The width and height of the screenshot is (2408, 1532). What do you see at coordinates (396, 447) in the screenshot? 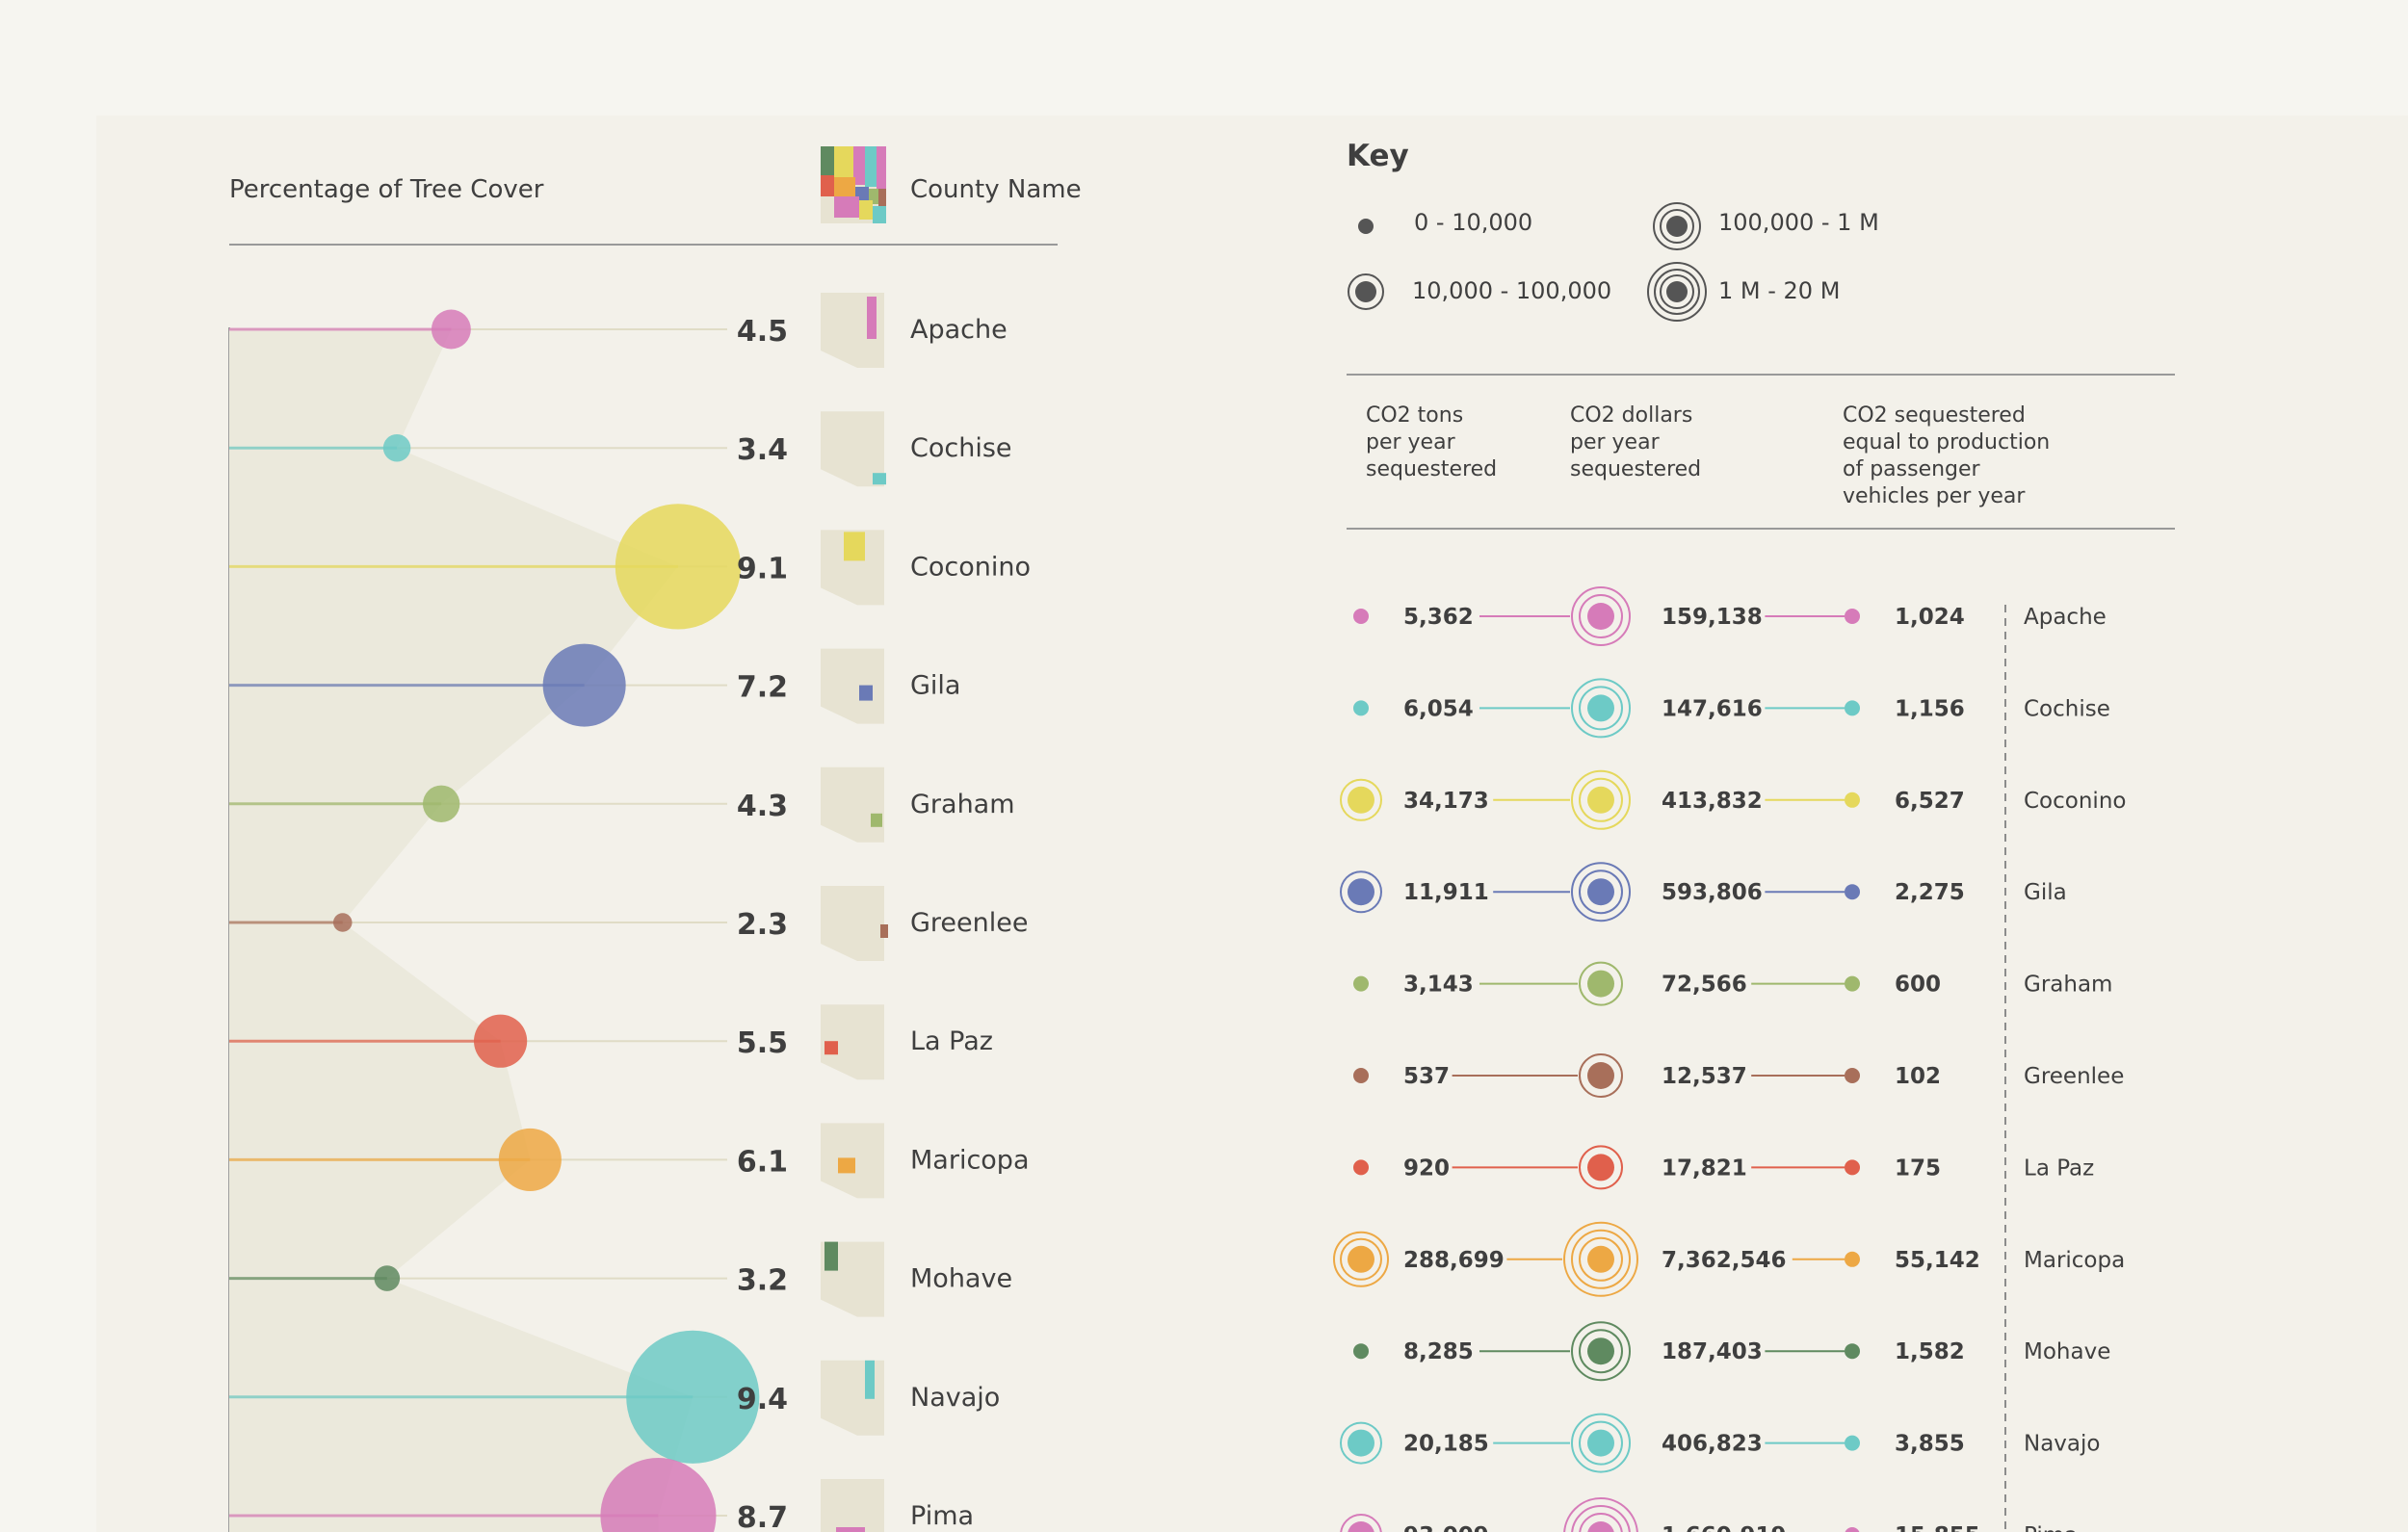
I see `lollipop-dot-cochise` at bounding box center [396, 447].